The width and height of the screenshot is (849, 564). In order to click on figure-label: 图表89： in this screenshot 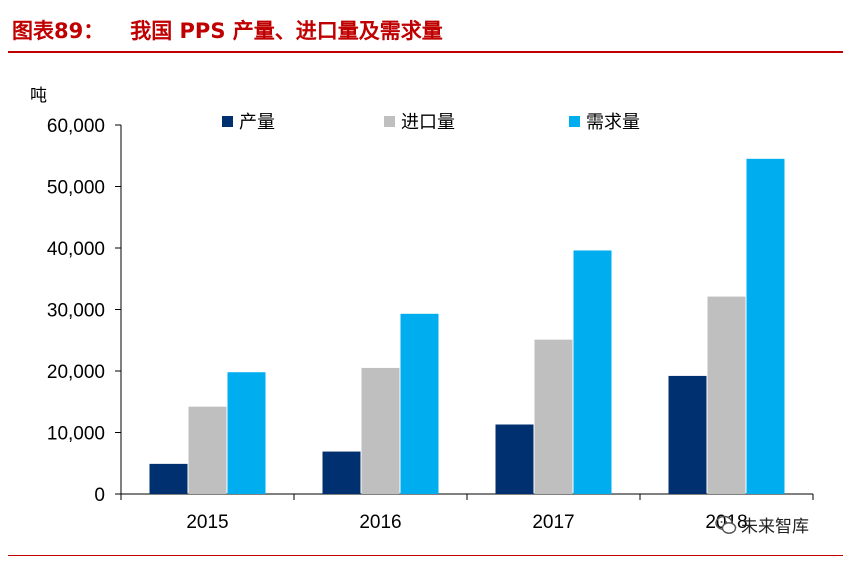, I will do `click(58, 31)`.